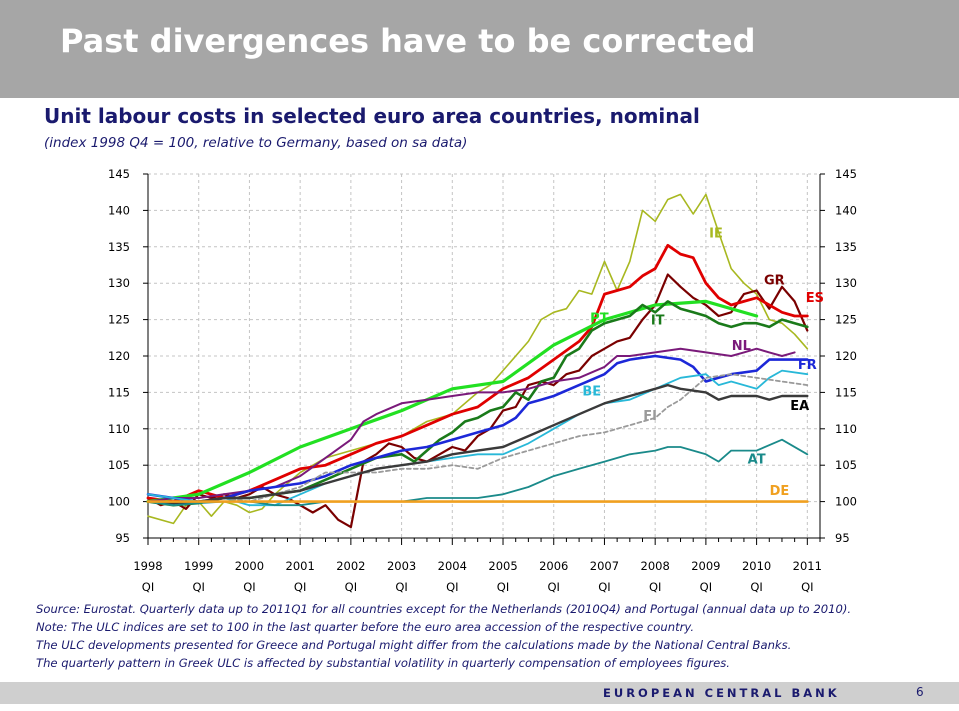  I want to click on series-label-fi: FI, so click(650, 416).